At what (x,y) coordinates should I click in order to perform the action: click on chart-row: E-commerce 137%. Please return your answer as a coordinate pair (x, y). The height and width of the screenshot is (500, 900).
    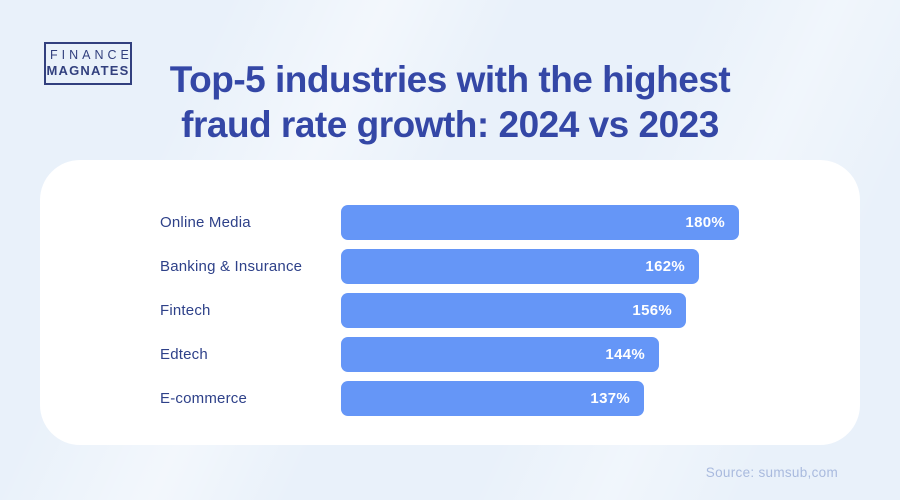
    Looking at the image, I should click on (450, 398).